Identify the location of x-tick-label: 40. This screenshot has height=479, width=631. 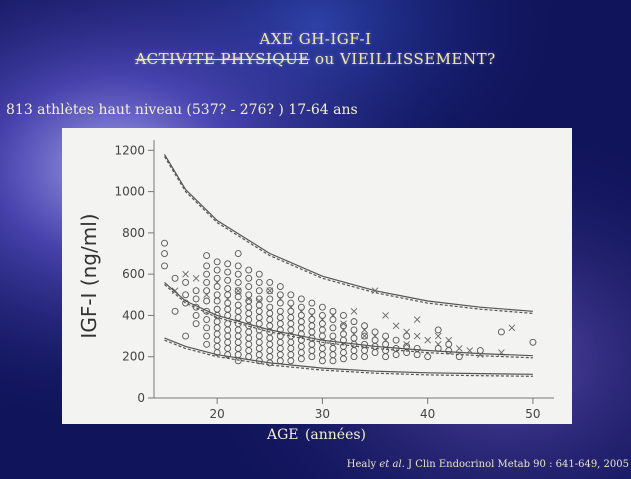
(427, 414).